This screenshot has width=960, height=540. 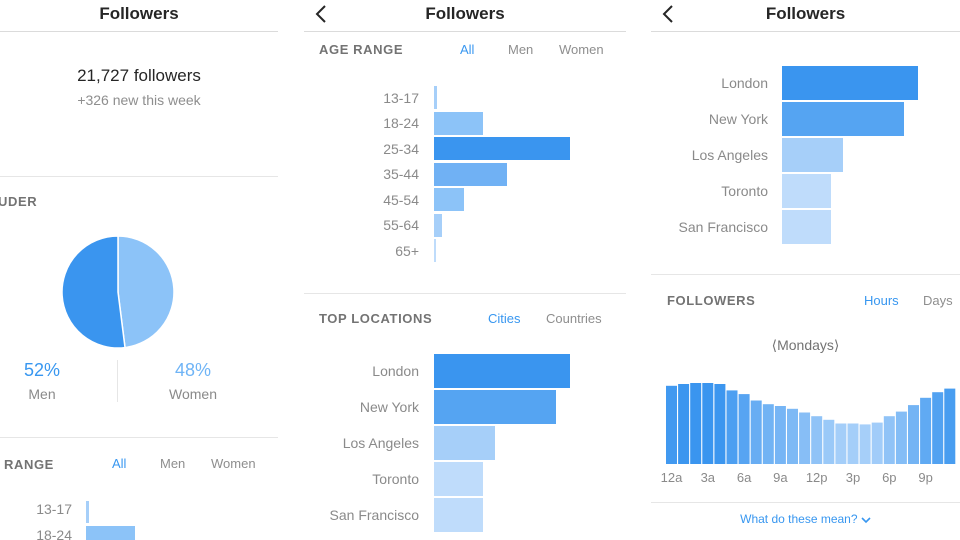 I want to click on hour-tick-label: 3a, so click(x=708, y=477).